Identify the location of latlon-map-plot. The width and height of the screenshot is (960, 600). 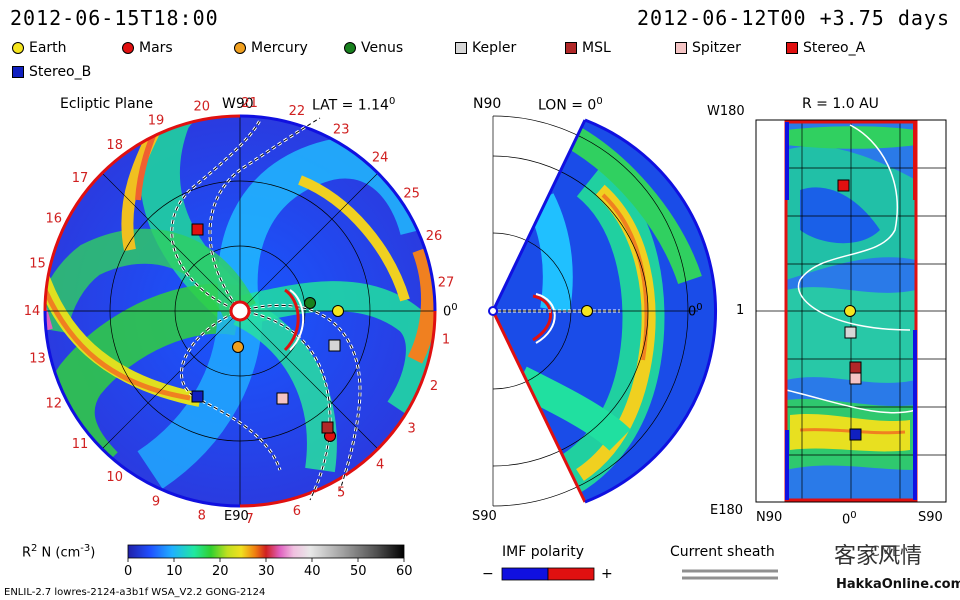
(851, 311).